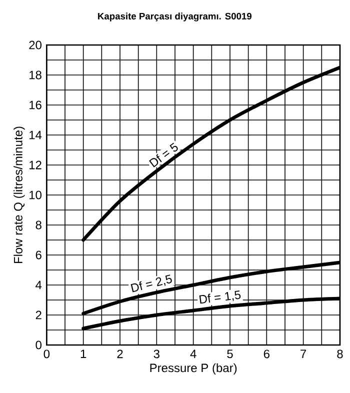 Image resolution: width=350 pixels, height=393 pixels. I want to click on x-tick-label: 2, so click(120, 354).